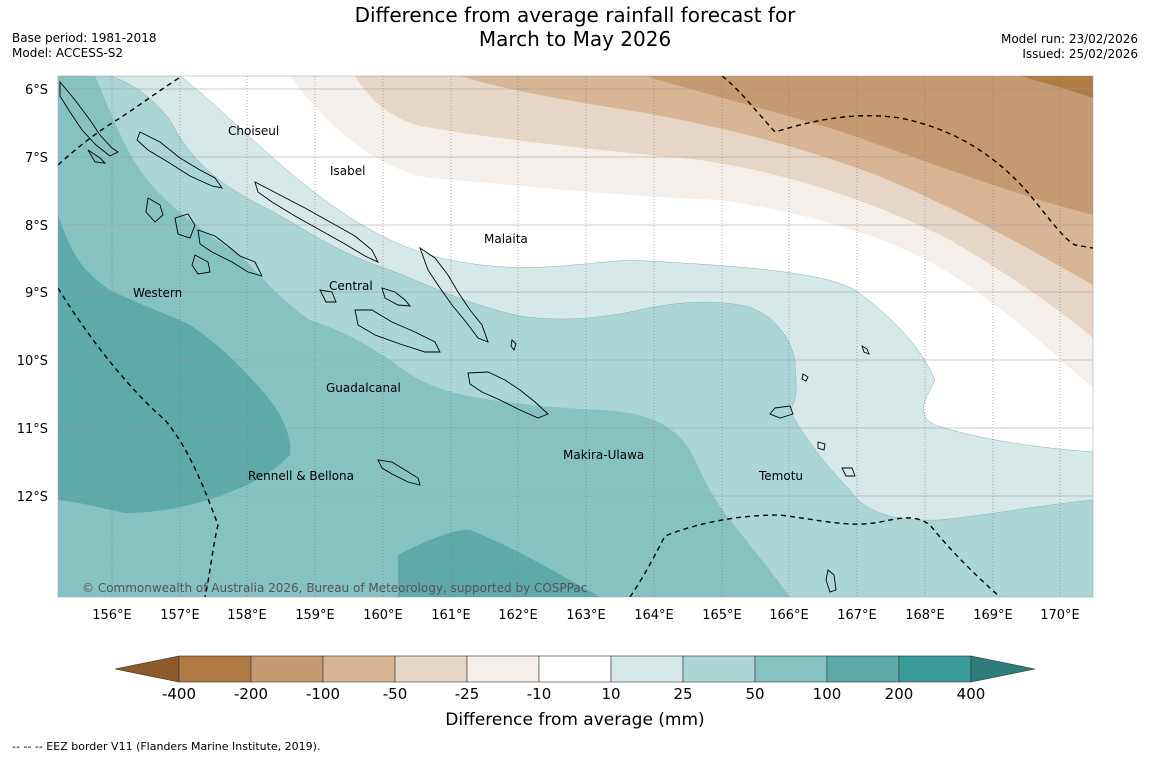 The width and height of the screenshot is (1150, 758). I want to click on lat-label-10s: 10°S, so click(32, 361).